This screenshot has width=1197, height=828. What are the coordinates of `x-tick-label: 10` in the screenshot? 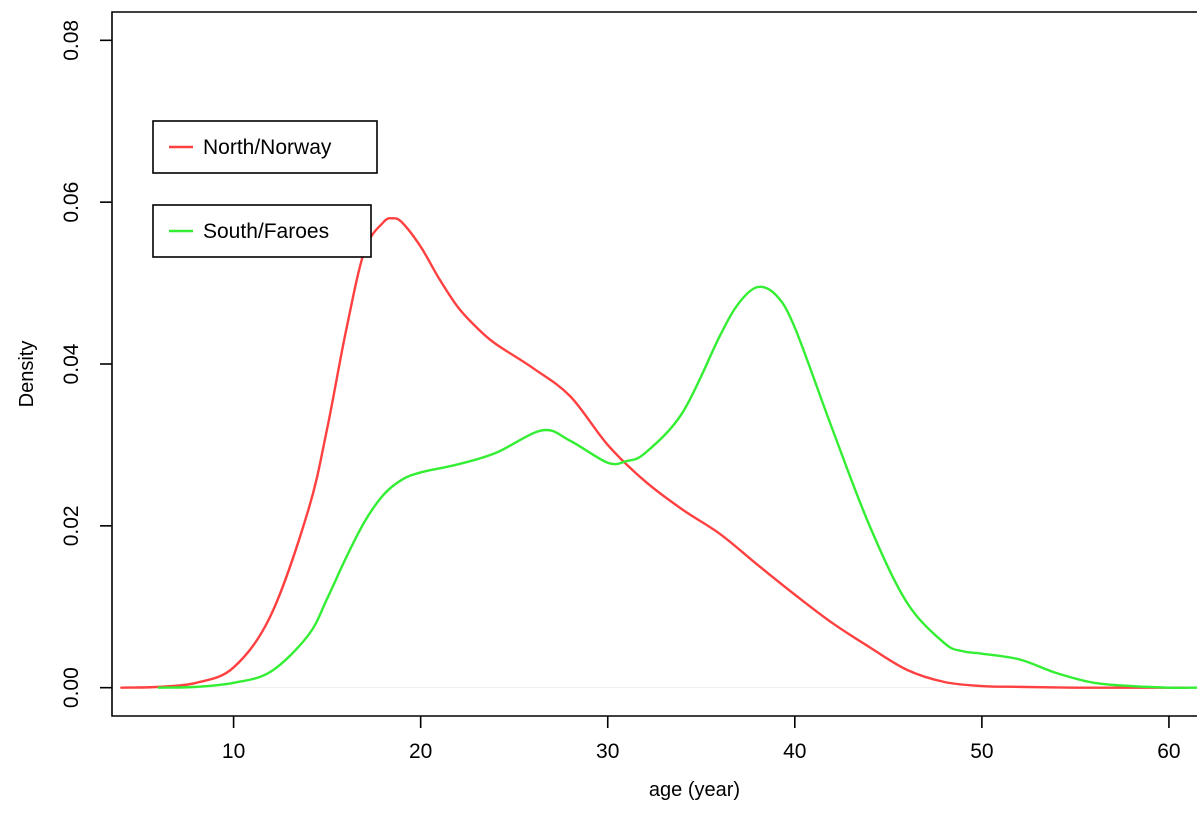 It's located at (233, 751).